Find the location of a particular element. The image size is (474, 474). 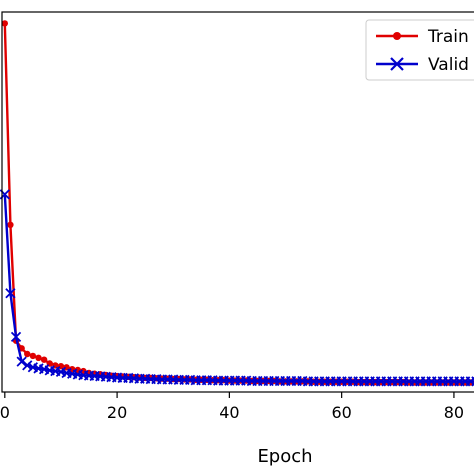

legend-entry-valid: Valid is located at coordinates (422, 65).